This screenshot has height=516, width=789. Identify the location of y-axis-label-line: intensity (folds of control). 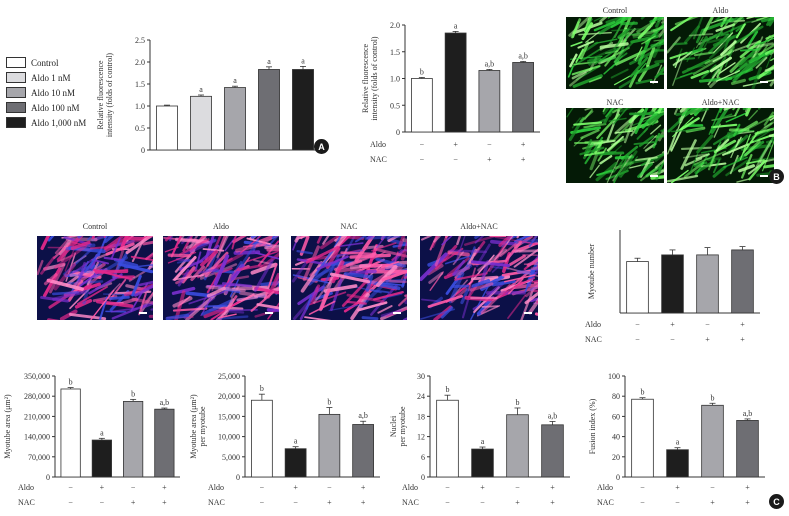
(374, 78).